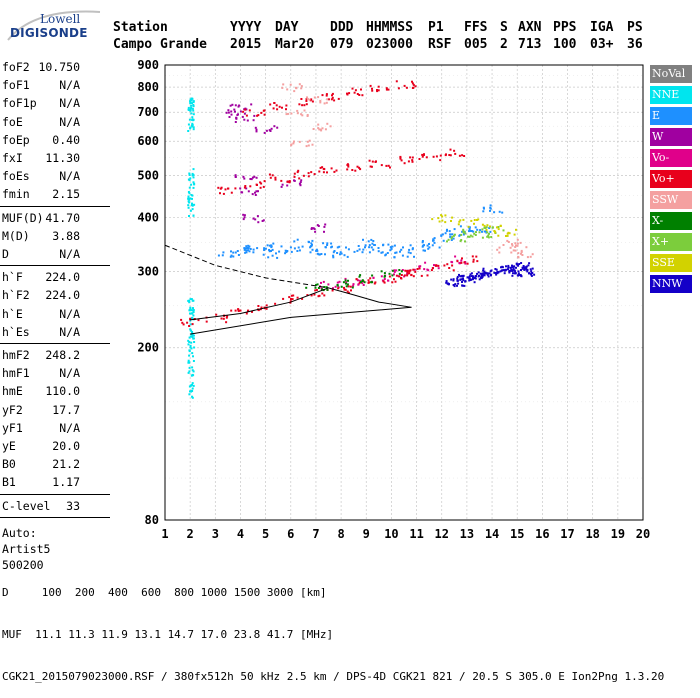 This screenshot has width=700, height=698. Describe the element at coordinates (530, 27) in the screenshot. I see `header-label-8: AXN` at that location.